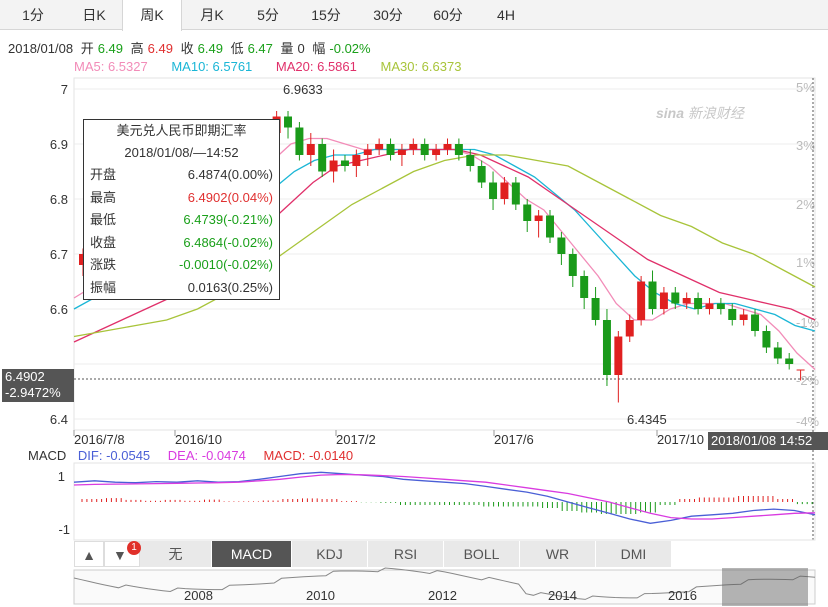 The height and width of the screenshot is (607, 828). I want to click on y-tick-label: 7, so click(64, 89).